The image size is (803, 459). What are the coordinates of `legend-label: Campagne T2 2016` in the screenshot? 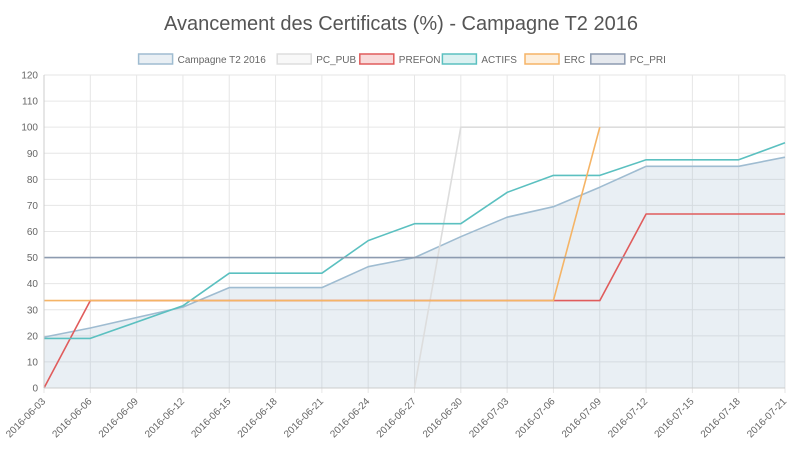 It's located at (222, 60).